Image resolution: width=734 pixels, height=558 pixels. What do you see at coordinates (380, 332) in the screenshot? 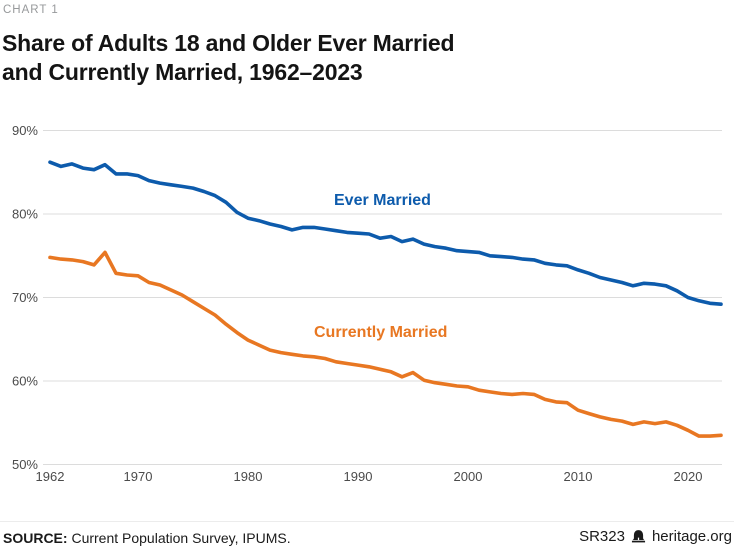
I see `currently-married-series-label: Currently Married` at bounding box center [380, 332].